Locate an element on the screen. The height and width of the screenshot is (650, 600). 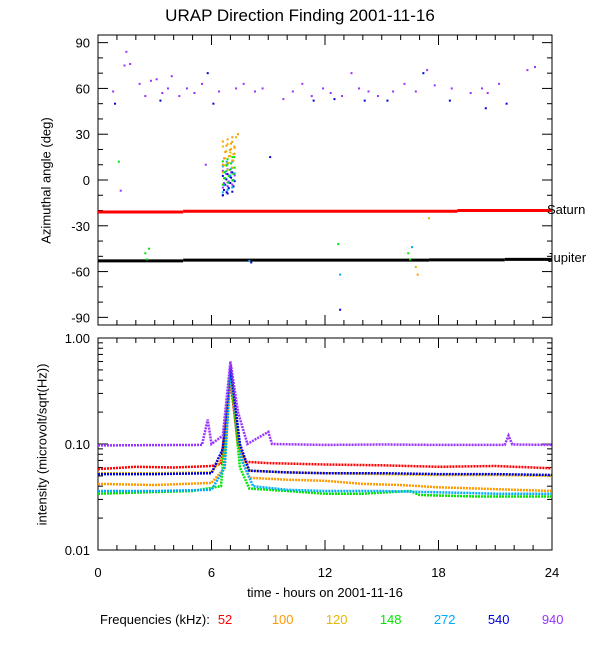
legend-freq-100: 100 is located at coordinates (282, 619).